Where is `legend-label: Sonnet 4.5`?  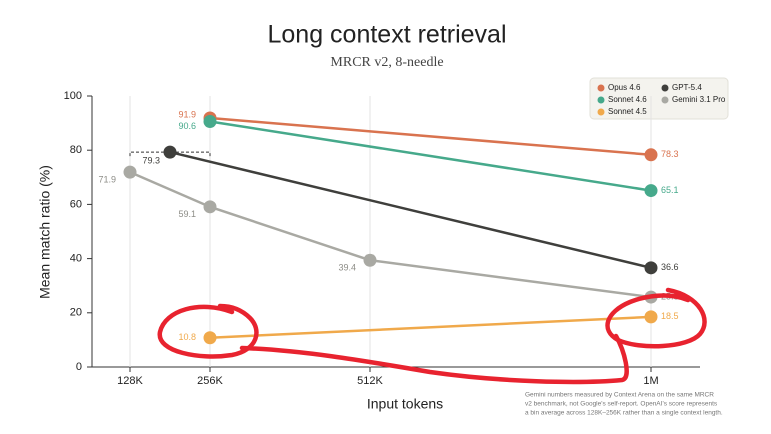
legend-label: Sonnet 4.5 is located at coordinates (627, 111).